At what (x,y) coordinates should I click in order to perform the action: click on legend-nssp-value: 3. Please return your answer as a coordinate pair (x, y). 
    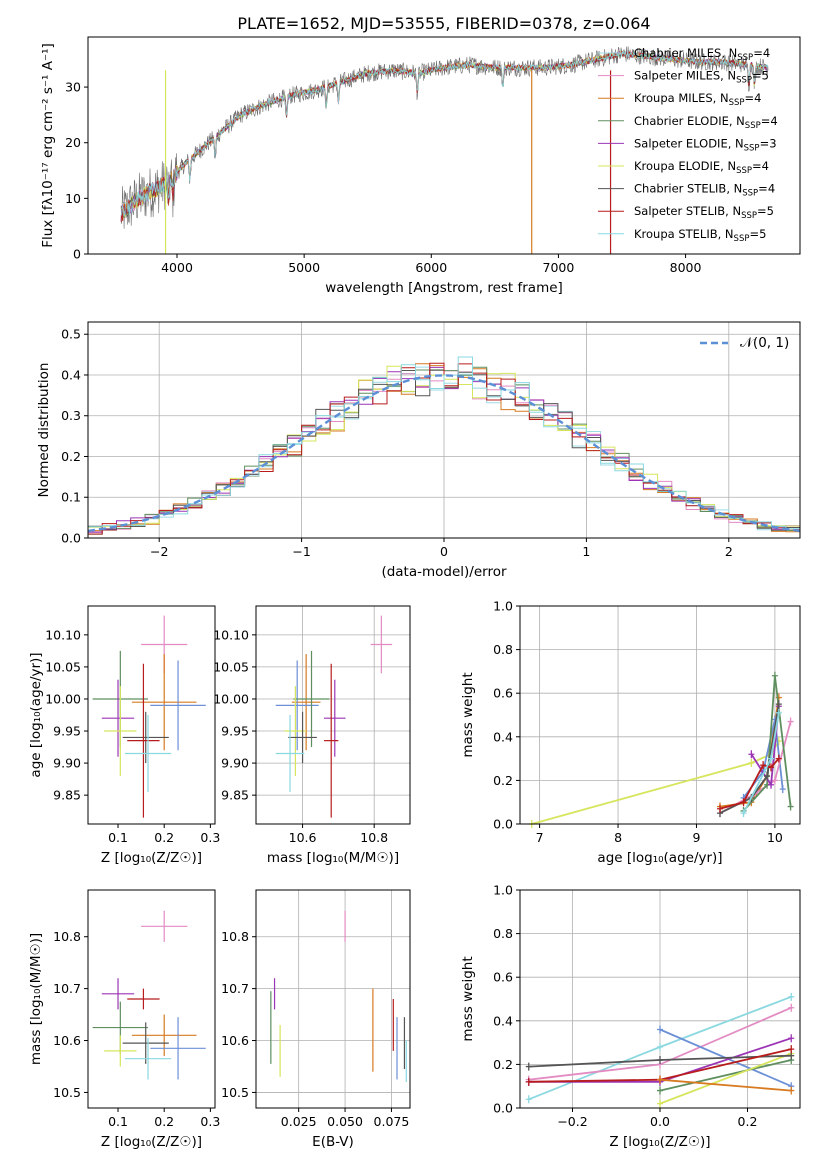
    Looking at the image, I should click on (772, 143).